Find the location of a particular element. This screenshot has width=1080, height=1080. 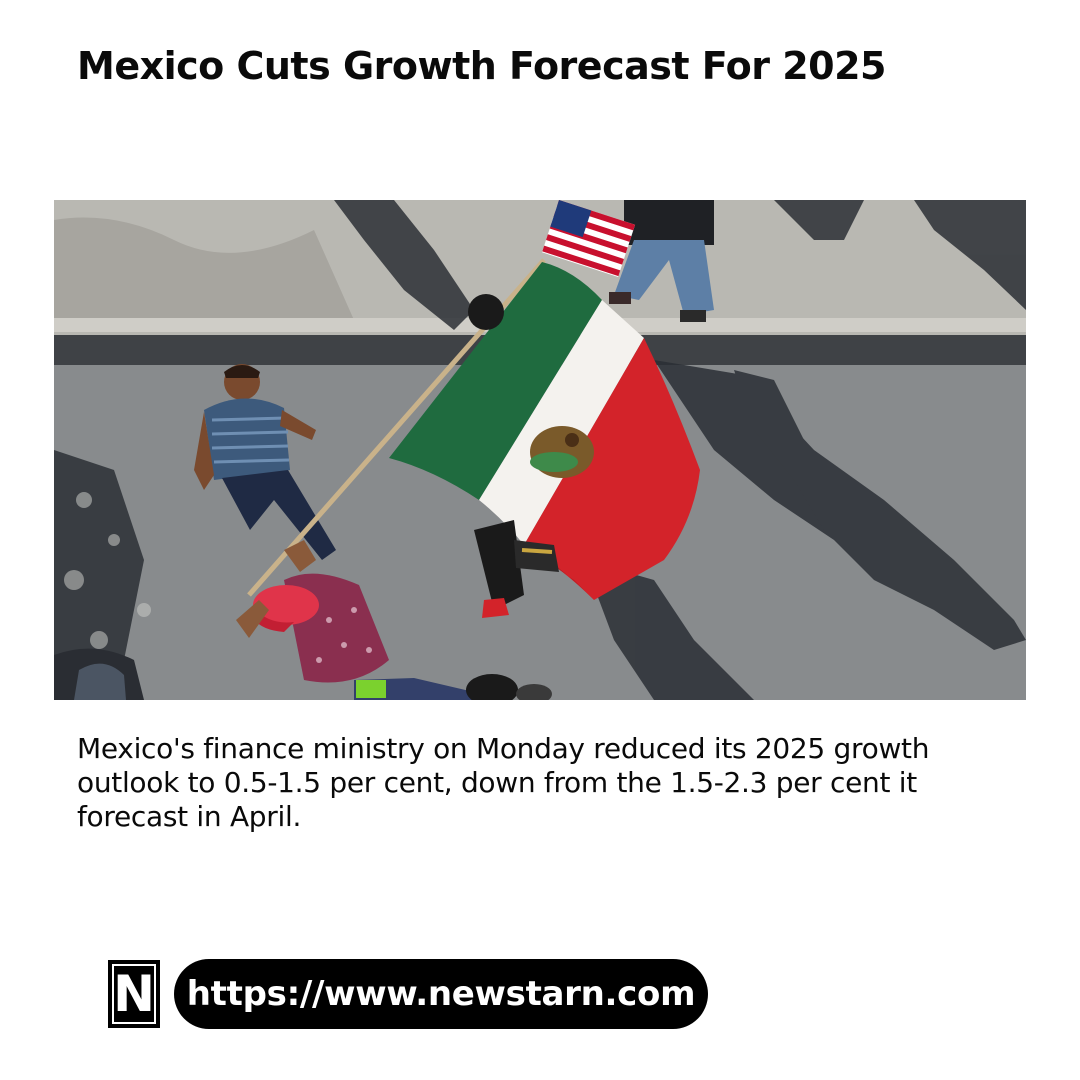

logo-letter: N is located at coordinates (134, 994).